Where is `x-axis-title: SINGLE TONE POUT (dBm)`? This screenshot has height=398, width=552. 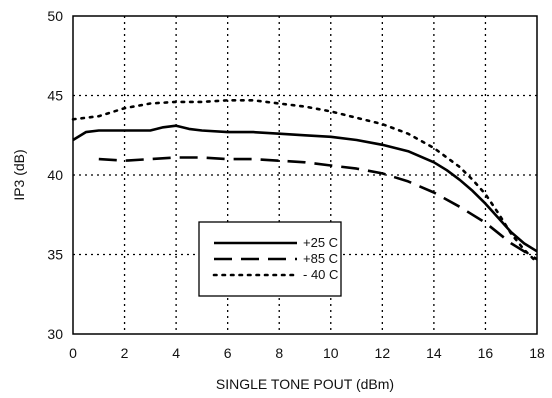
x-axis-title: SINGLE TONE POUT (dBm) is located at coordinates (305, 384).